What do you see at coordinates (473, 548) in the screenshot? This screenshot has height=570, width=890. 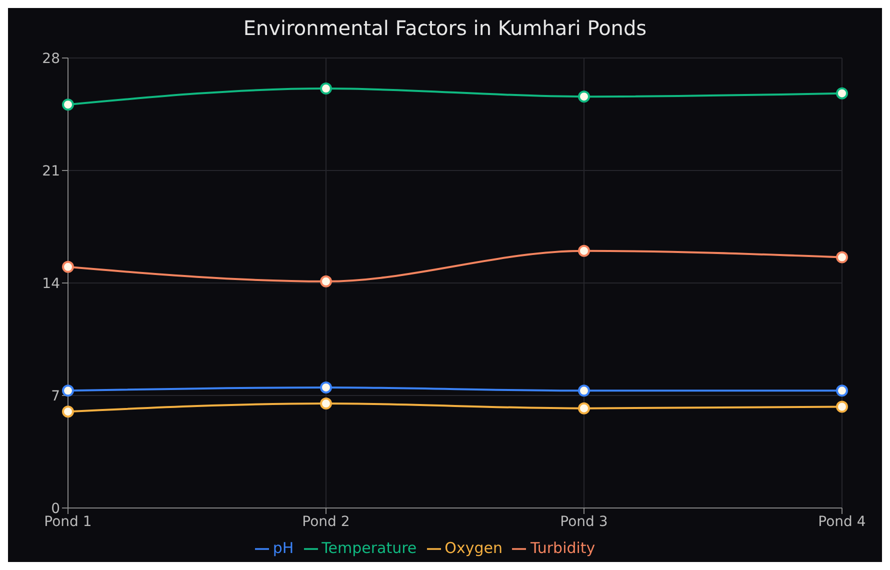 I see `legend-label: Oxygen` at bounding box center [473, 548].